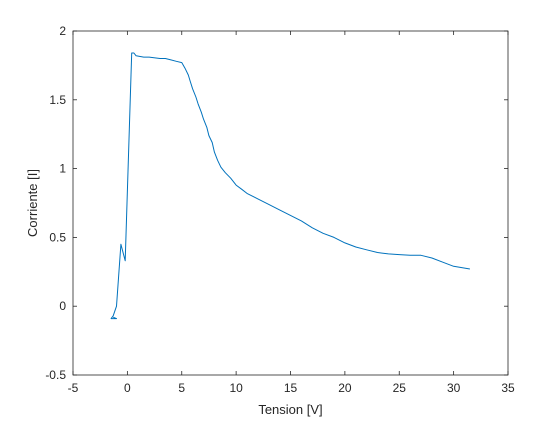 The height and width of the screenshot is (425, 560). I want to click on x-axis-label: Tension [V], so click(290, 409).